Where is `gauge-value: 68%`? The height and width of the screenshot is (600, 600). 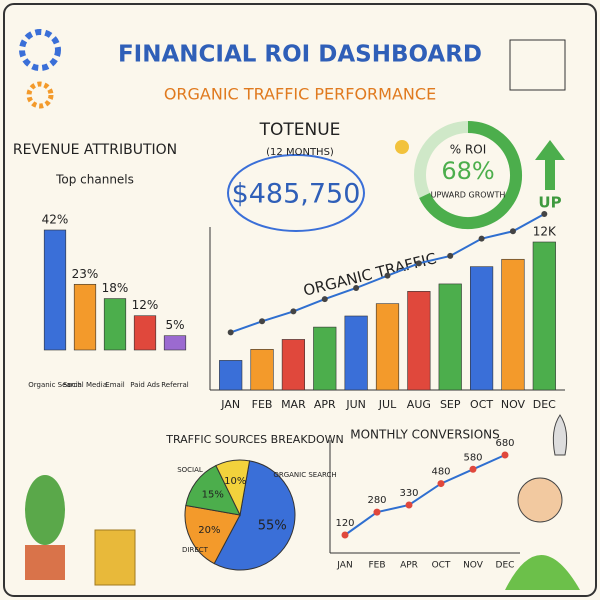 gauge-value: 68% is located at coordinates (467, 171).